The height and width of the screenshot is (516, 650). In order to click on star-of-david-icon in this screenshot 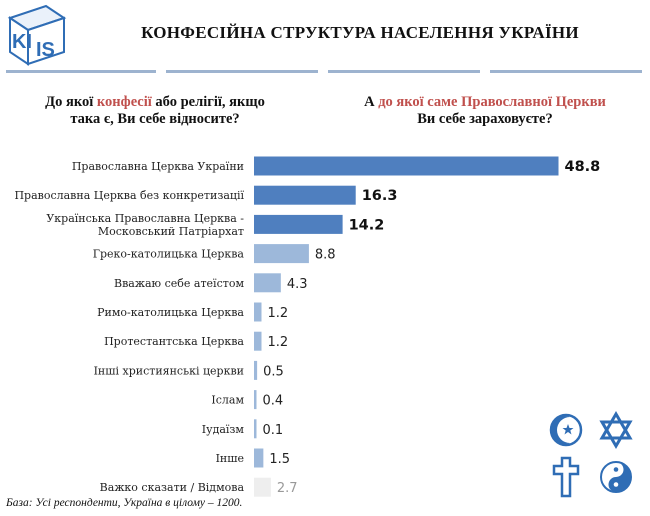, I will do `click(616, 430)`.